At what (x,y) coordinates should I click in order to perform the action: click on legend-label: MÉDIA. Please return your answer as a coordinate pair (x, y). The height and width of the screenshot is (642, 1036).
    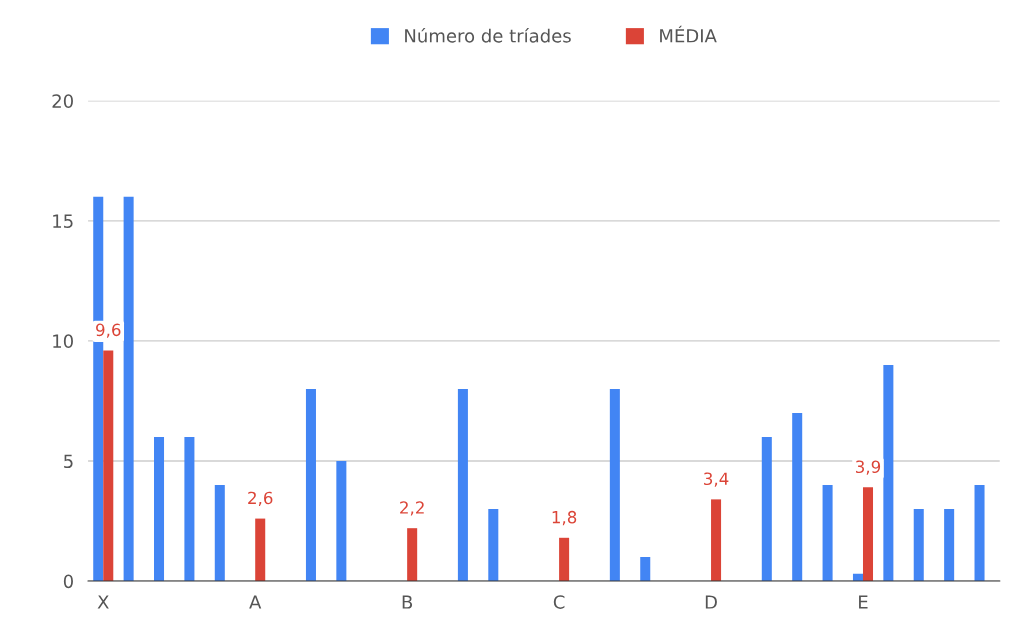
    Looking at the image, I should click on (688, 34).